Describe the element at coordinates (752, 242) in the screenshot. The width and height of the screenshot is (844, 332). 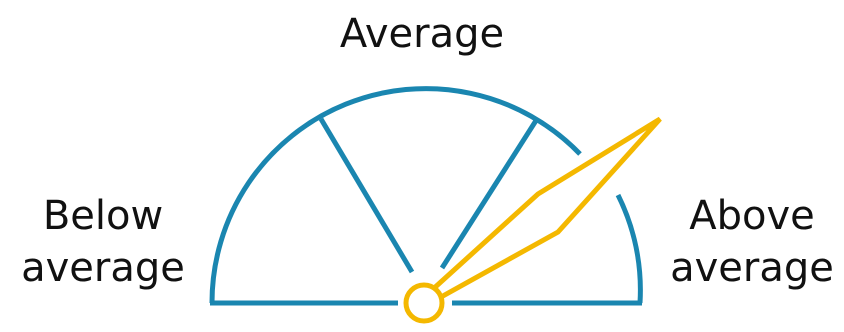
I see `label-above-average: Above average` at that location.